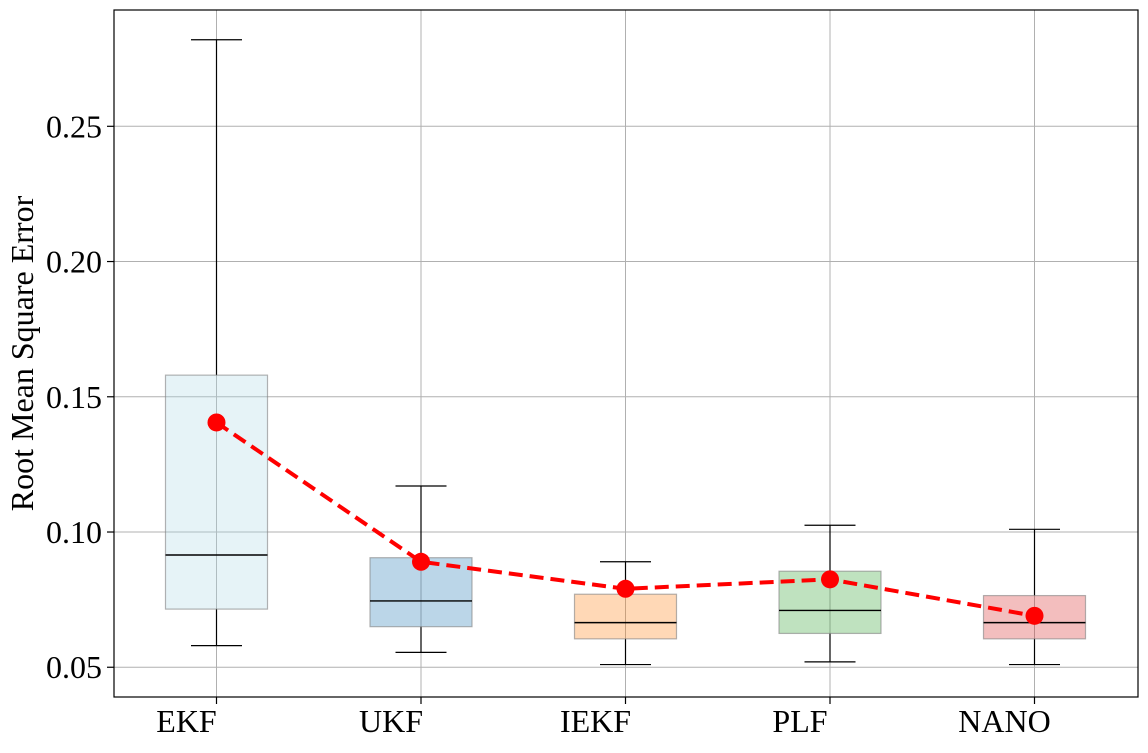  Describe the element at coordinates (74, 262) in the screenshot. I see `y-tick-label: 0.20` at that location.